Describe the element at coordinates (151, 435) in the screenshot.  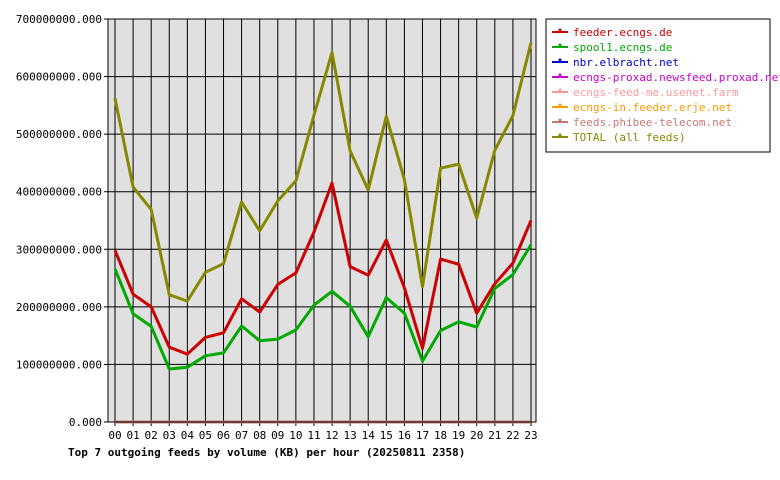
I see `x-tick-label: 02` at that location.